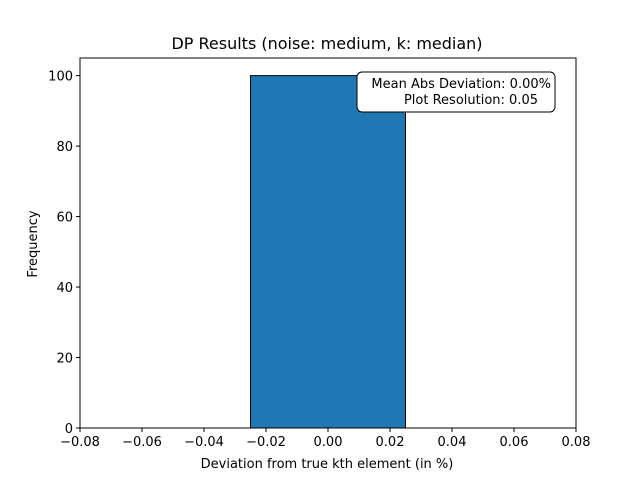 This screenshot has height=480, width=640. What do you see at coordinates (80, 442) in the screenshot?
I see `x-tick-label: −0.08` at bounding box center [80, 442].